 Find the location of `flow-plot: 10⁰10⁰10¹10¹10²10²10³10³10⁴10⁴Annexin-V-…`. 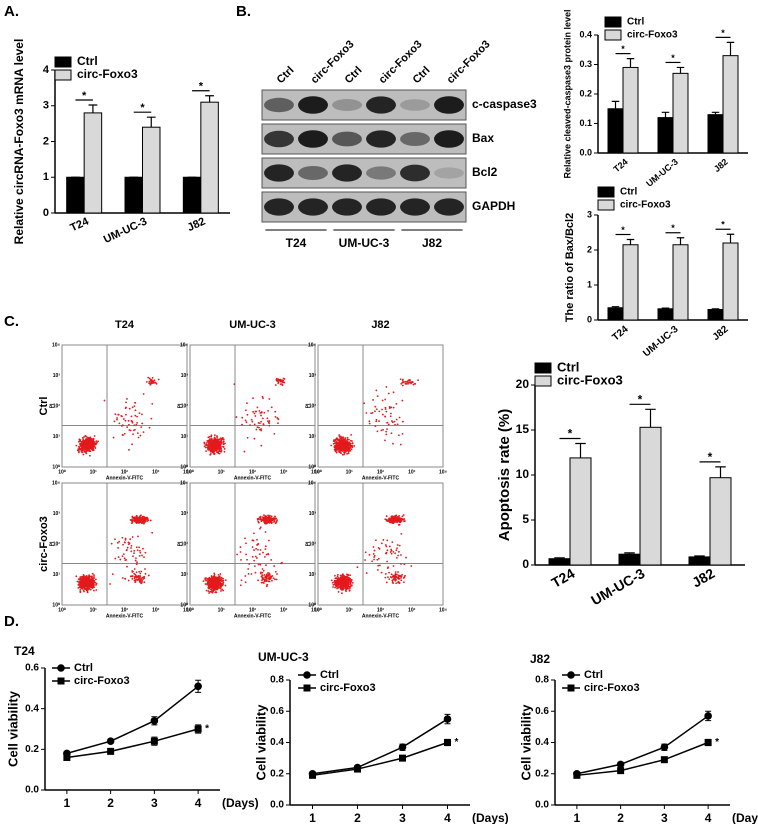

flow-plot: 10⁰10⁰10¹10¹10²10²10³10³10⁴10⁴Annexin-V-… is located at coordinates (248, 549).